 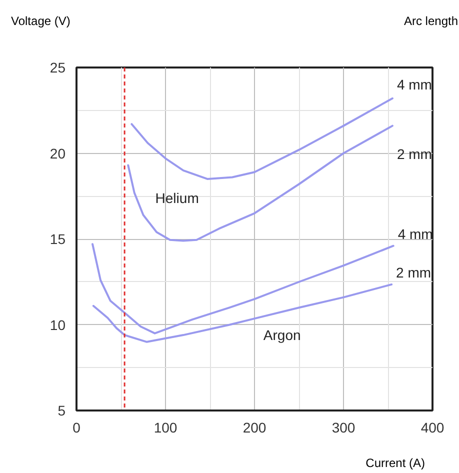 I want to click on annotation: Helium, so click(x=177, y=198).